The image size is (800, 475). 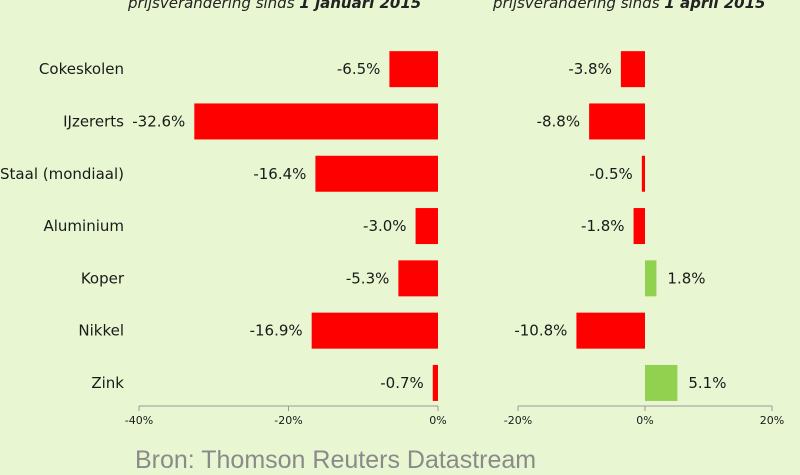 What do you see at coordinates (360, 6) in the screenshot?
I see `left-chart-title-date: 1 januari 2015` at bounding box center [360, 6].